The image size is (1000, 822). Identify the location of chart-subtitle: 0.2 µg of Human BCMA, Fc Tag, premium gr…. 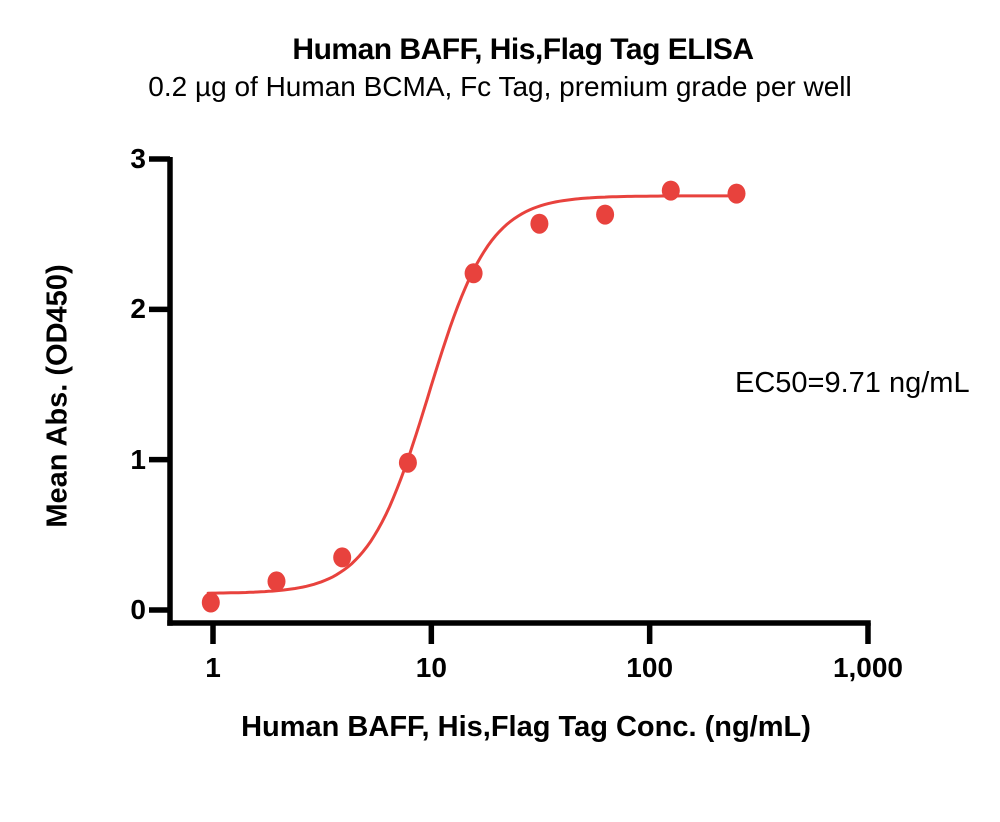
(500, 86).